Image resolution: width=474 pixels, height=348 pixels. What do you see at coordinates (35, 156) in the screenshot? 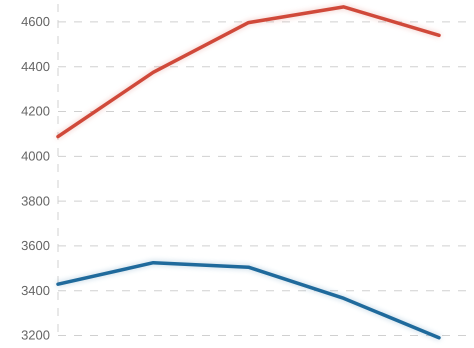
I see `y-tick-label: 4000` at bounding box center [35, 156].